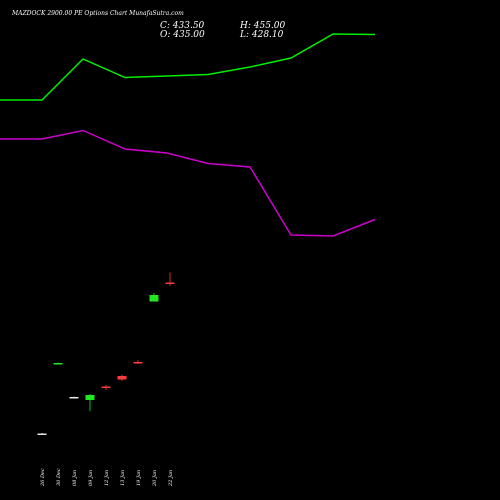 This screenshot has height=500, width=500. I want to click on candle-12-jan, so click(106, 387).